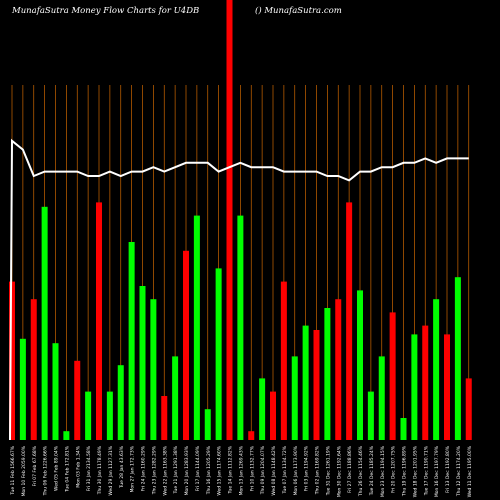 The height and width of the screenshot is (500, 500). What do you see at coordinates (437, 471) in the screenshot?
I see `x-tick-label: Mon 16 Dec 1197.79%` at bounding box center [437, 471].